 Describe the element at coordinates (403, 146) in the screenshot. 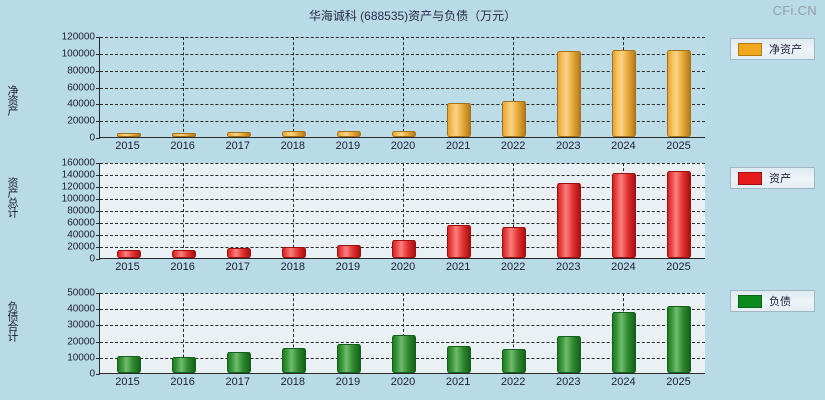

I see `x-axis-tick-label: 2020` at that location.